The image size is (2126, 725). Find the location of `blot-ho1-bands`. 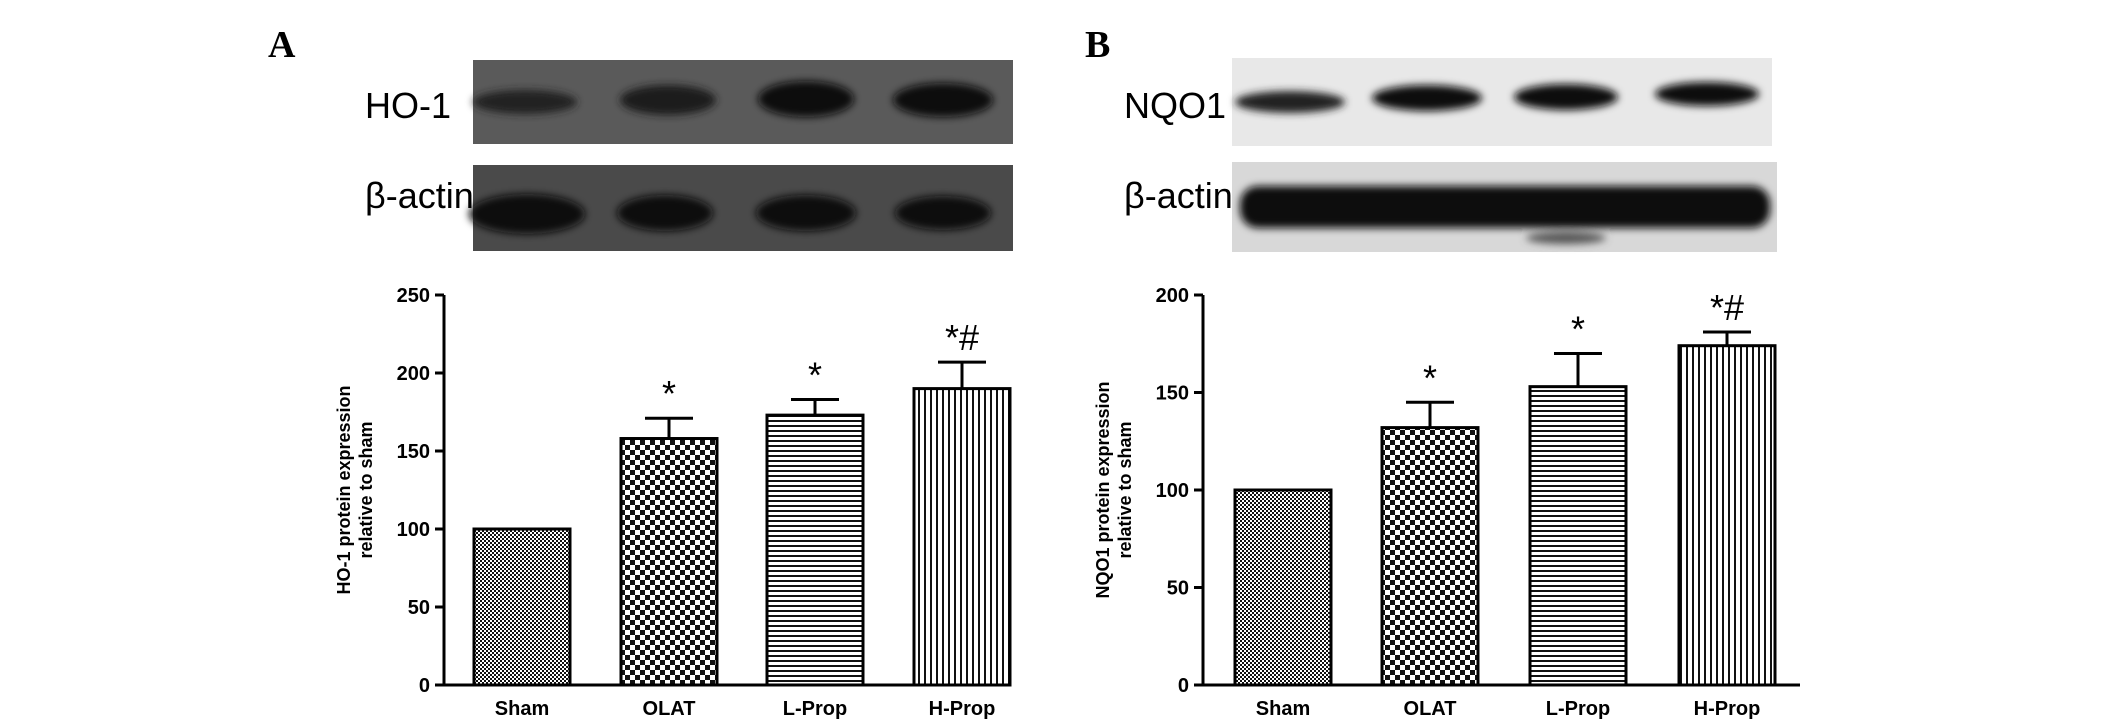

blot-ho1-bands is located at coordinates (733, 99).